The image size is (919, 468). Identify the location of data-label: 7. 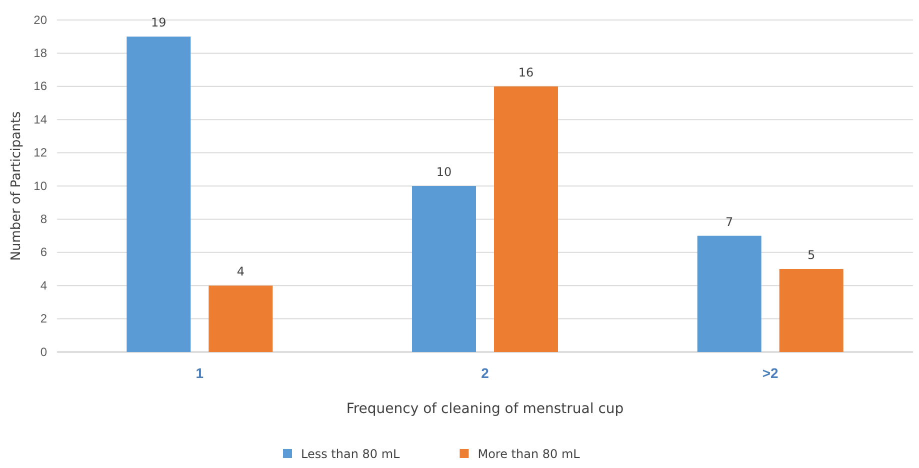
(730, 221).